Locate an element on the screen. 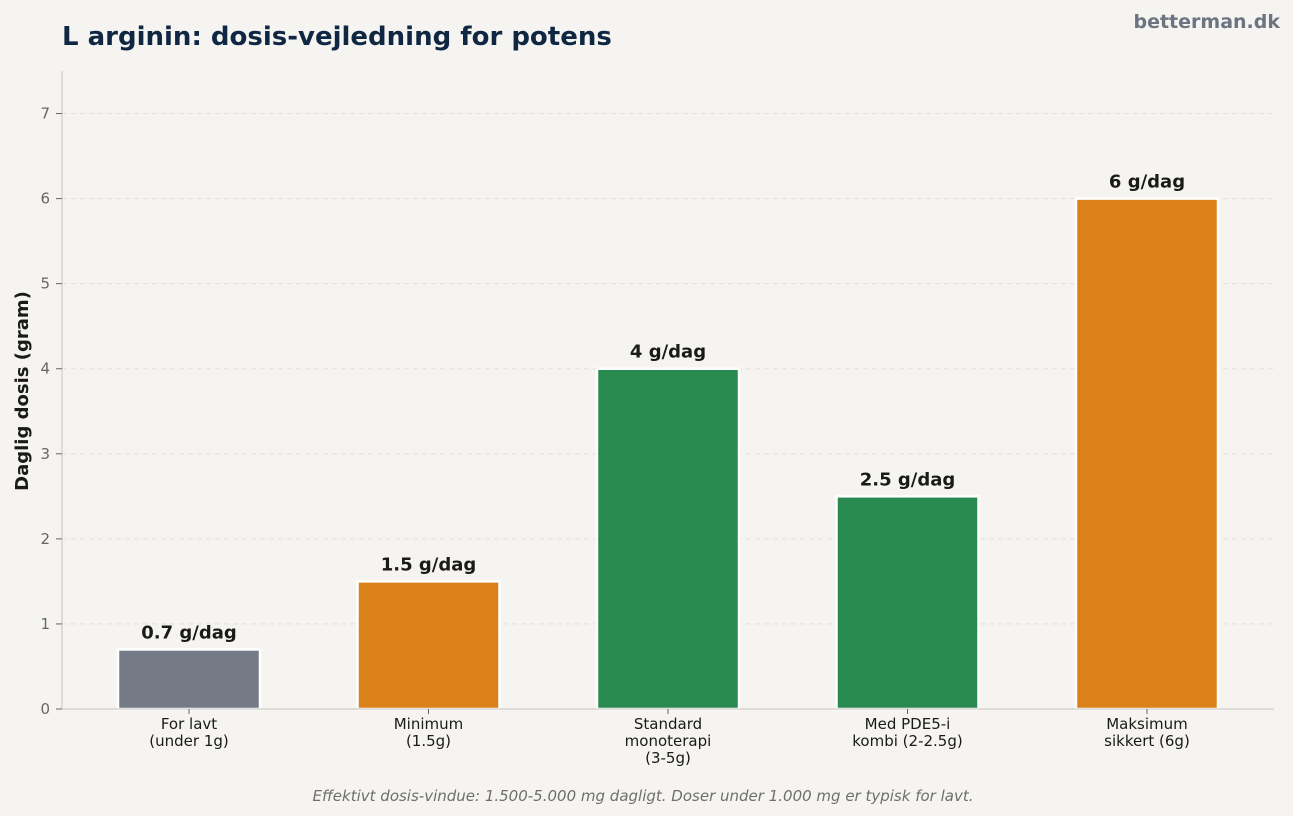  y-tick-label: 1 is located at coordinates (45, 624).